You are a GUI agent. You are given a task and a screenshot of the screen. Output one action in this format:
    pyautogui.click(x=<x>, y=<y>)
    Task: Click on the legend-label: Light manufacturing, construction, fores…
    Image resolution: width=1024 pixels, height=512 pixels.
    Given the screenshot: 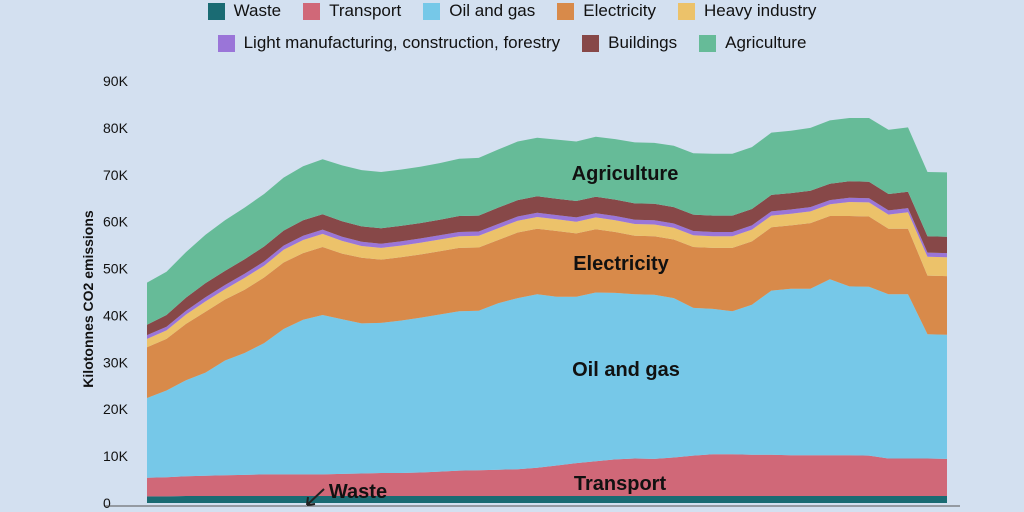 What is the action you would take?
    pyautogui.click(x=402, y=42)
    